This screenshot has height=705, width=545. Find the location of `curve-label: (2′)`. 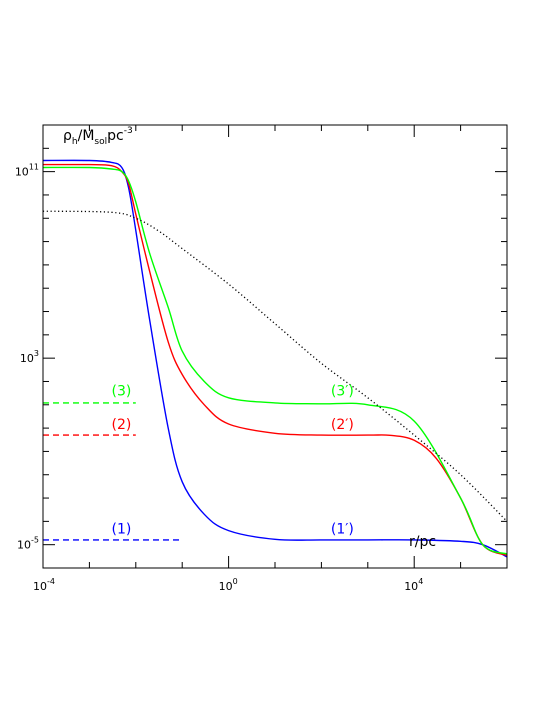

curve-label: (2′) is located at coordinates (342, 425).